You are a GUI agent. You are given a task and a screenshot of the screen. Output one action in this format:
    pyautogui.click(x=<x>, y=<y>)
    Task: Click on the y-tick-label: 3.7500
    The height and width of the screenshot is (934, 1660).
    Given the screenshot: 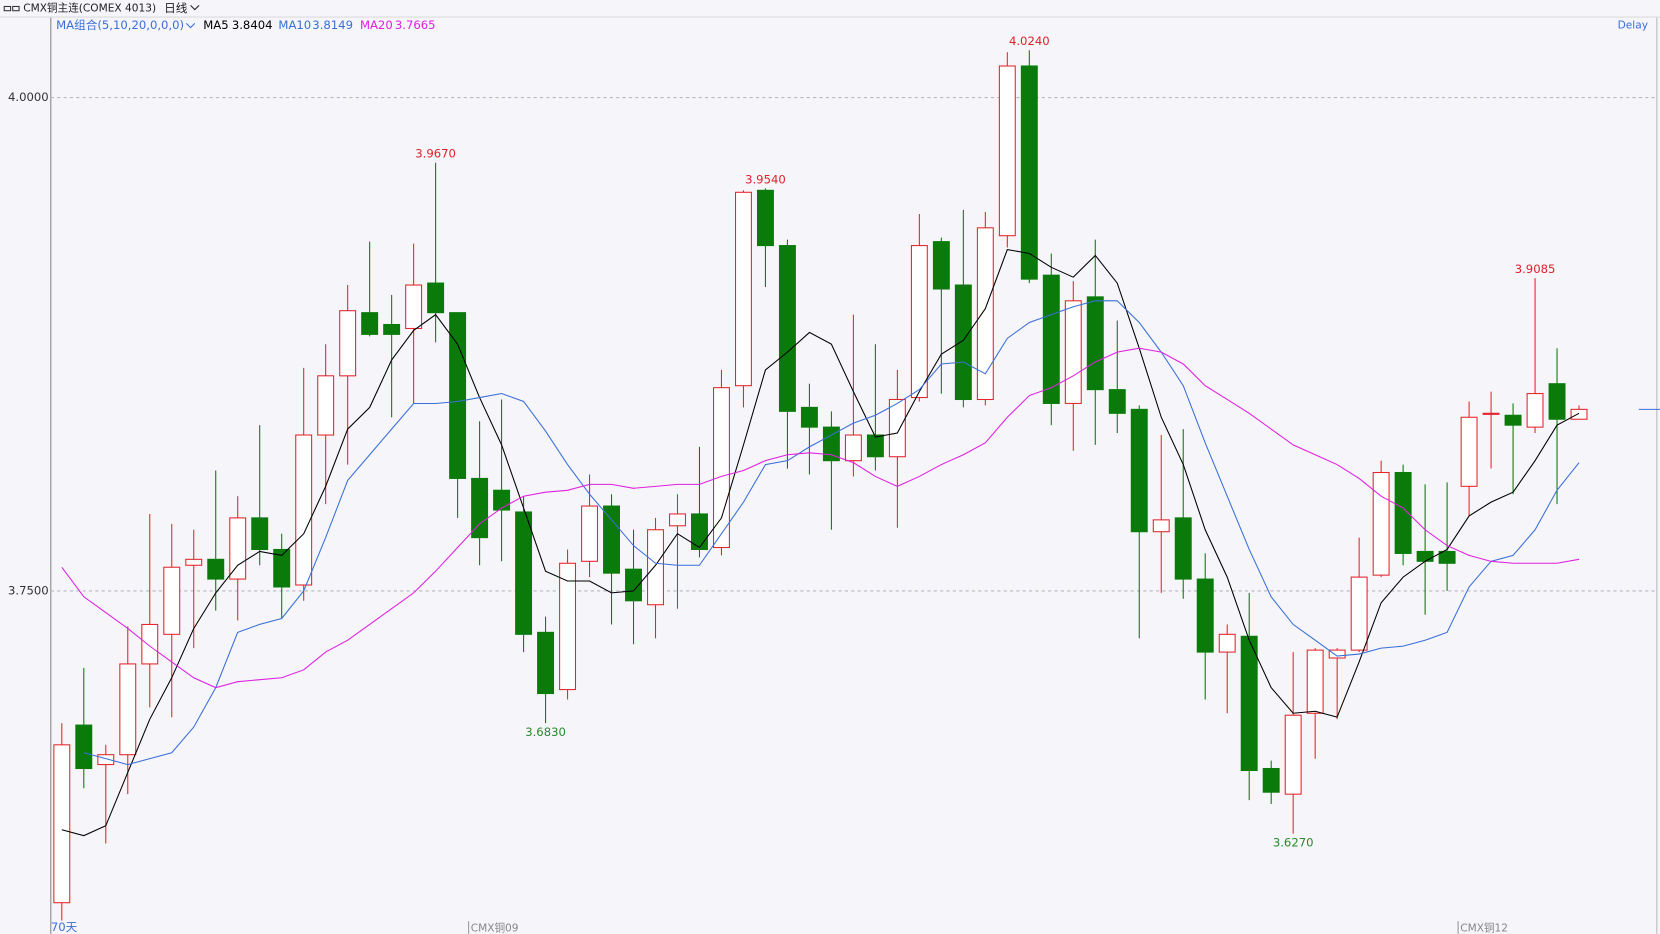 What is the action you would take?
    pyautogui.click(x=28, y=590)
    